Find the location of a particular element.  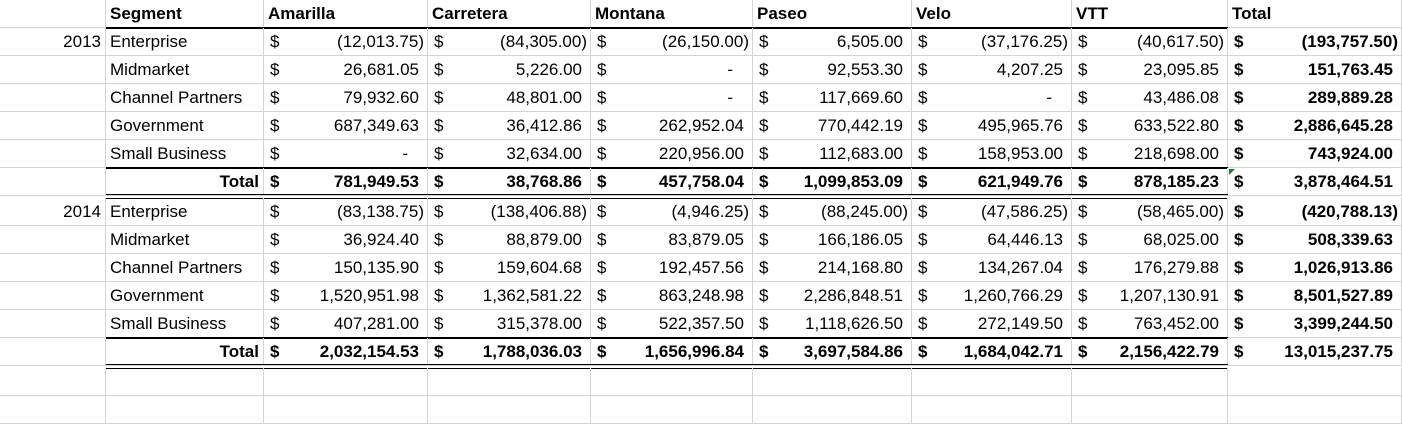

value-cell: $68,025.00 is located at coordinates (1150, 240).